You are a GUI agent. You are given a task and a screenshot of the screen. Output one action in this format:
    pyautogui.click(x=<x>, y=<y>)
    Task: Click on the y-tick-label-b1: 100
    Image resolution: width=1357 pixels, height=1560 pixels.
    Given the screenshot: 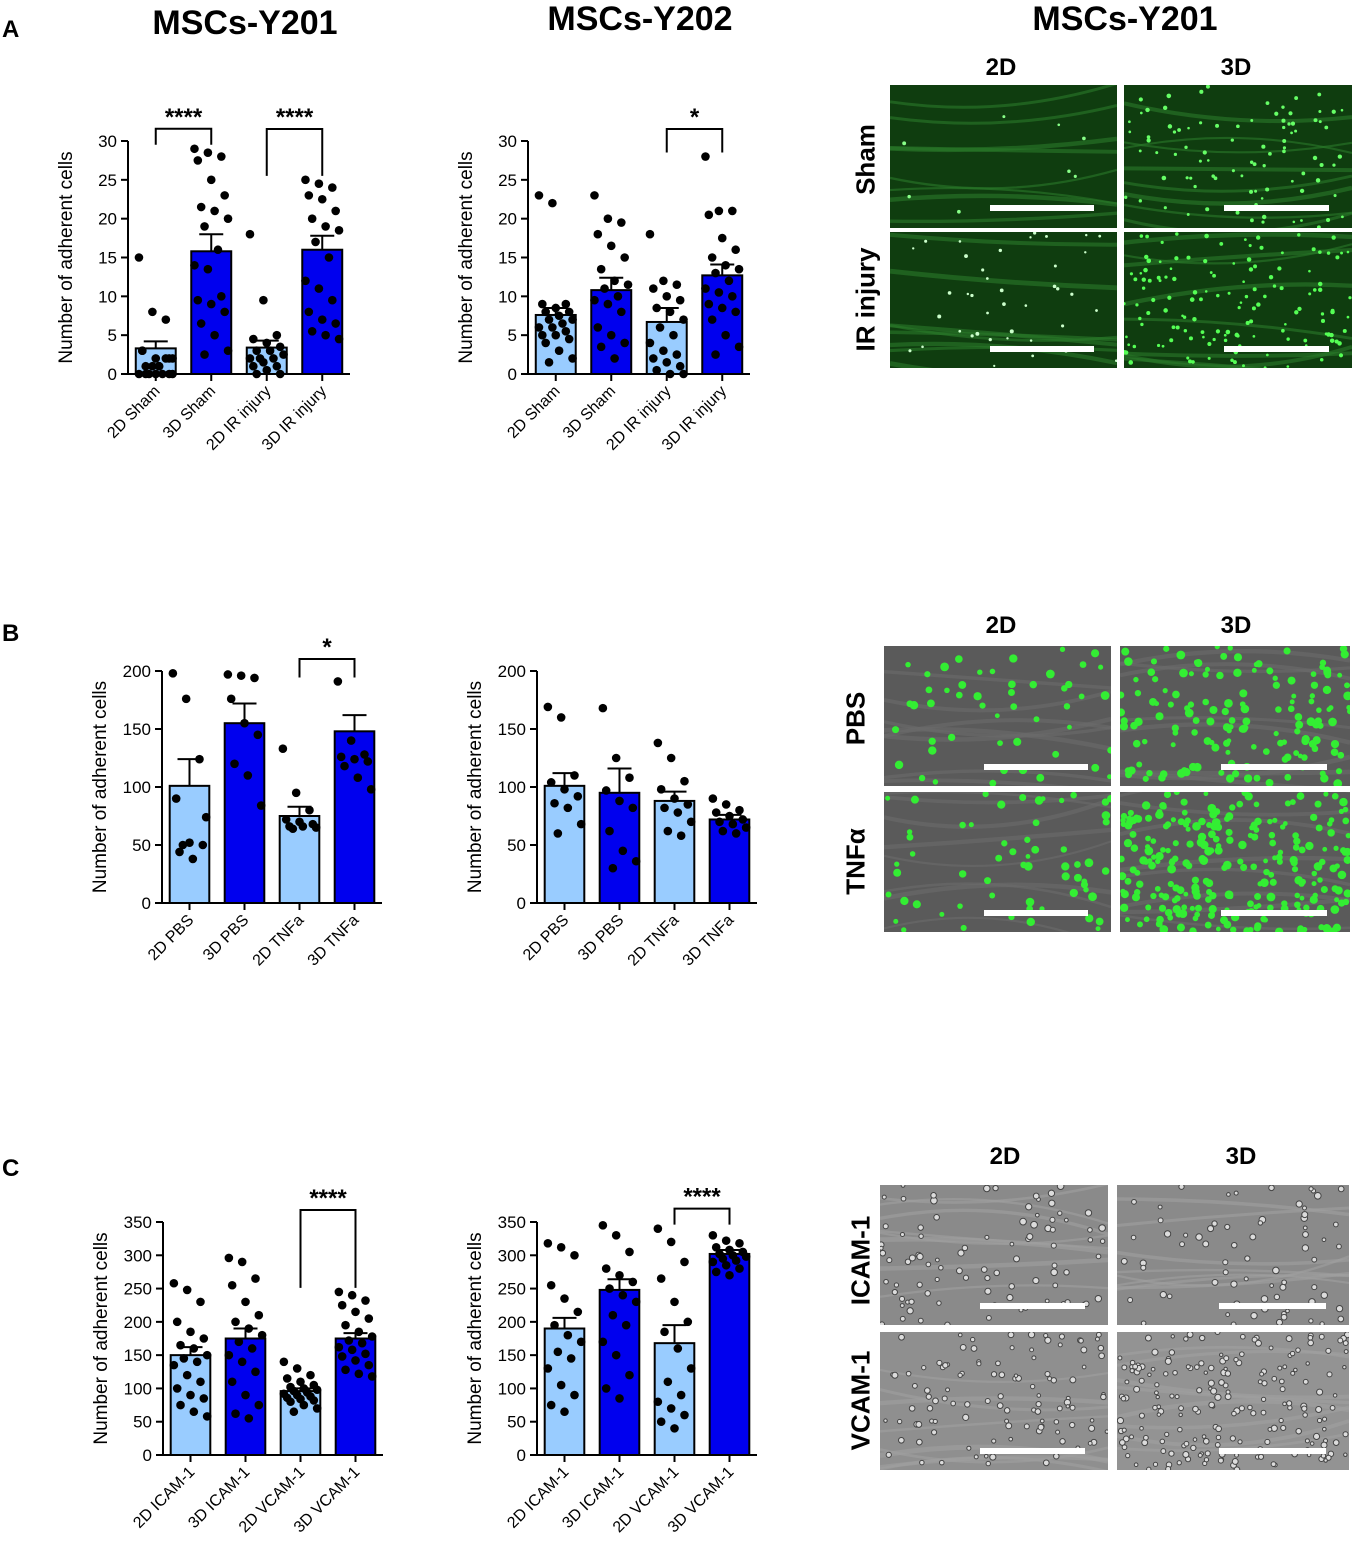 What is the action you would take?
    pyautogui.click(x=137, y=787)
    